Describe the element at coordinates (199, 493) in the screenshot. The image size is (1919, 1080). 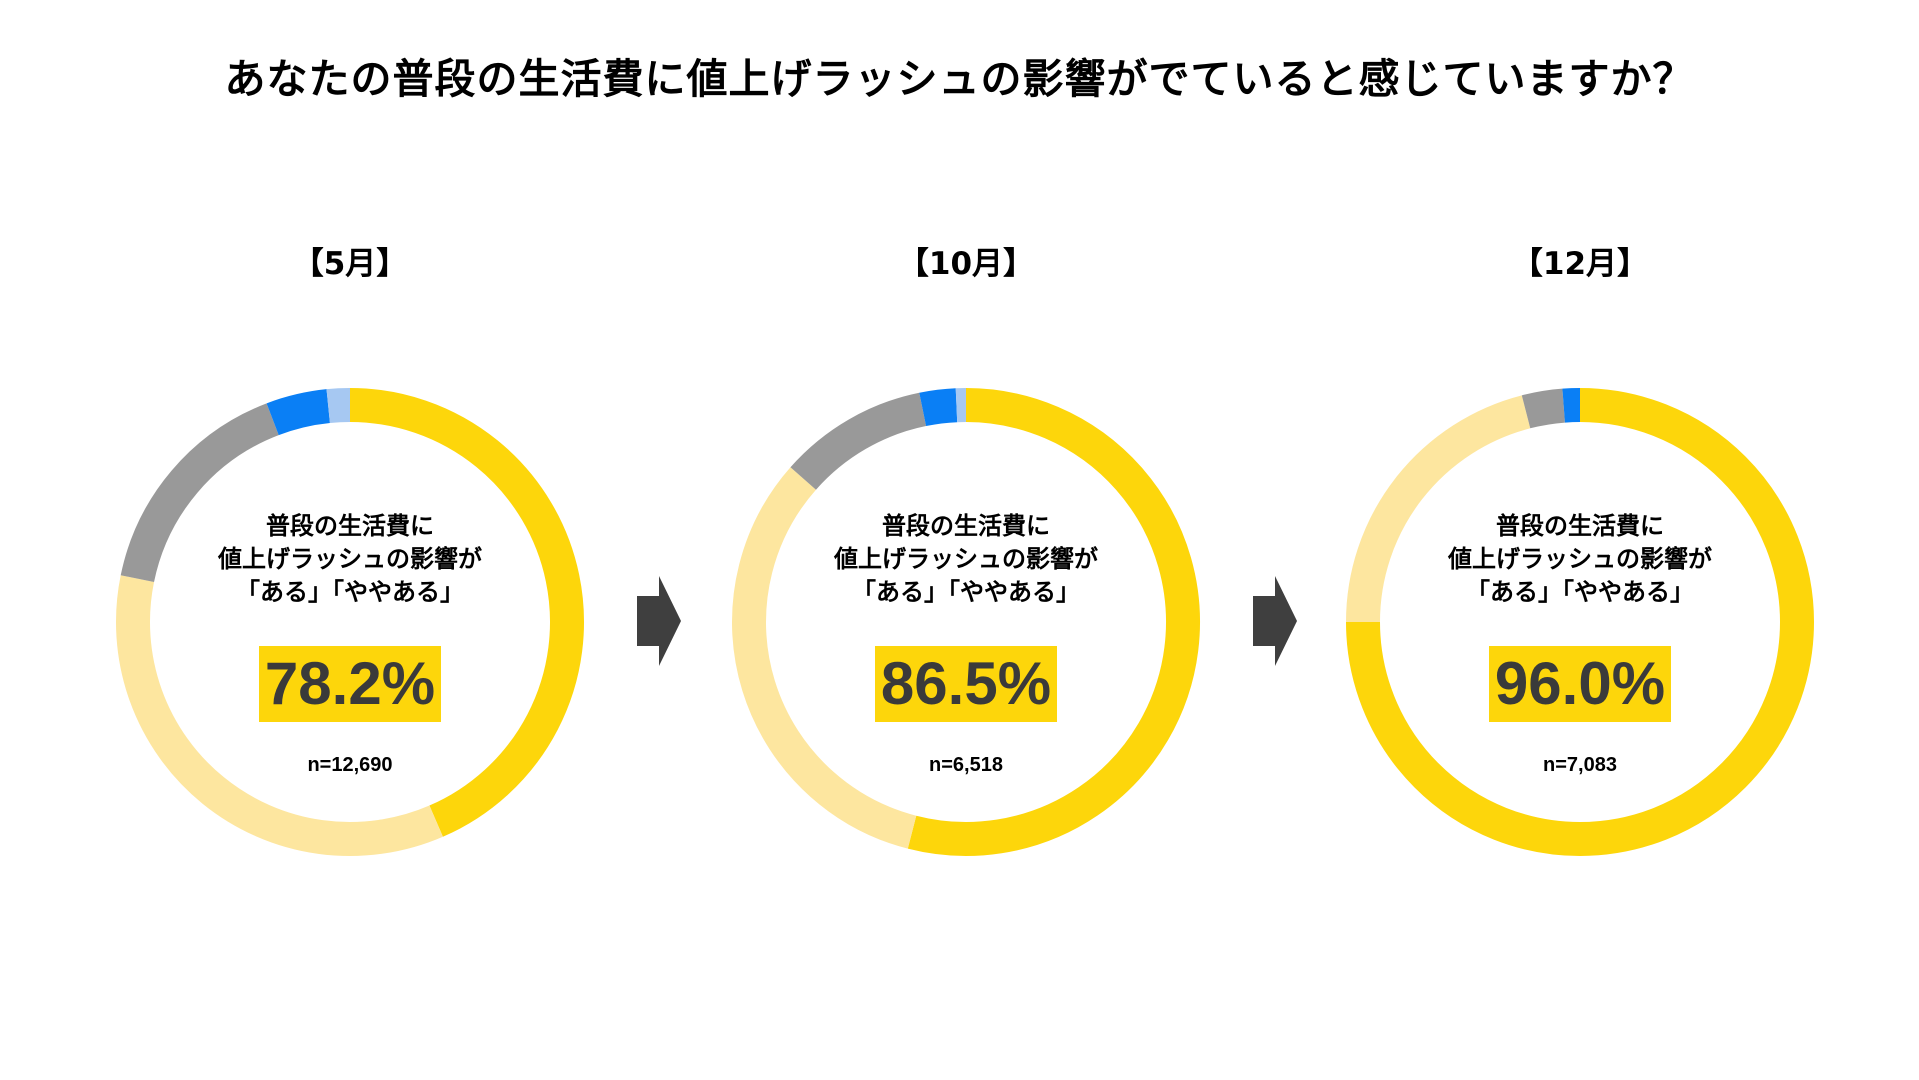
I see `donut-slice-may-amari-nai` at that location.